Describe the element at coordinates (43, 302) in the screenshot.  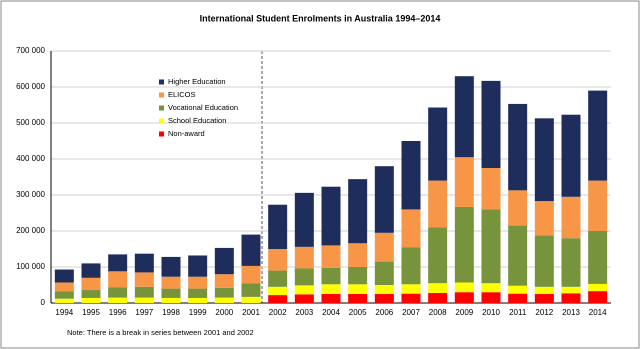
I see `y-tick-label: 0` at that location.